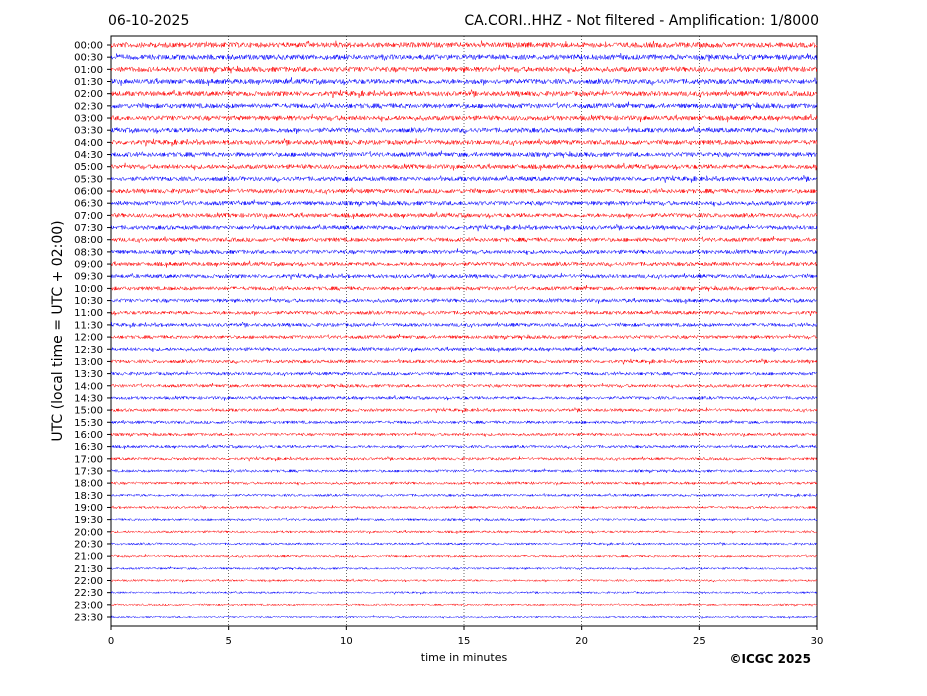 The width and height of the screenshot is (927, 696). Describe the element at coordinates (88, 252) in the screenshot. I see `y-tick-label: 08:30` at that location.